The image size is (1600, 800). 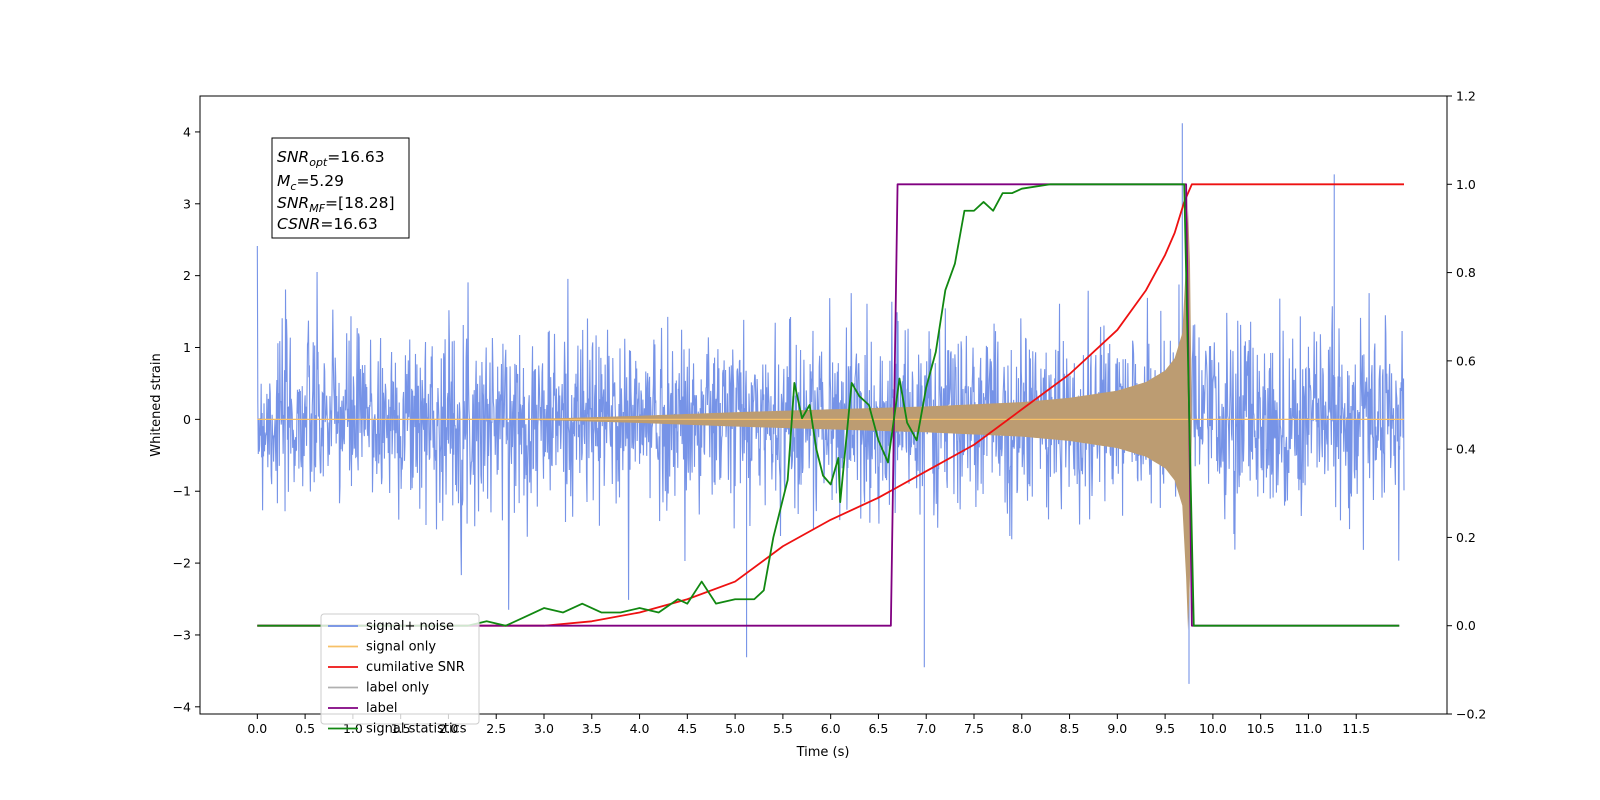 I want to click on legend-entry-signal-statistics: signal statistics, so click(x=416, y=729).